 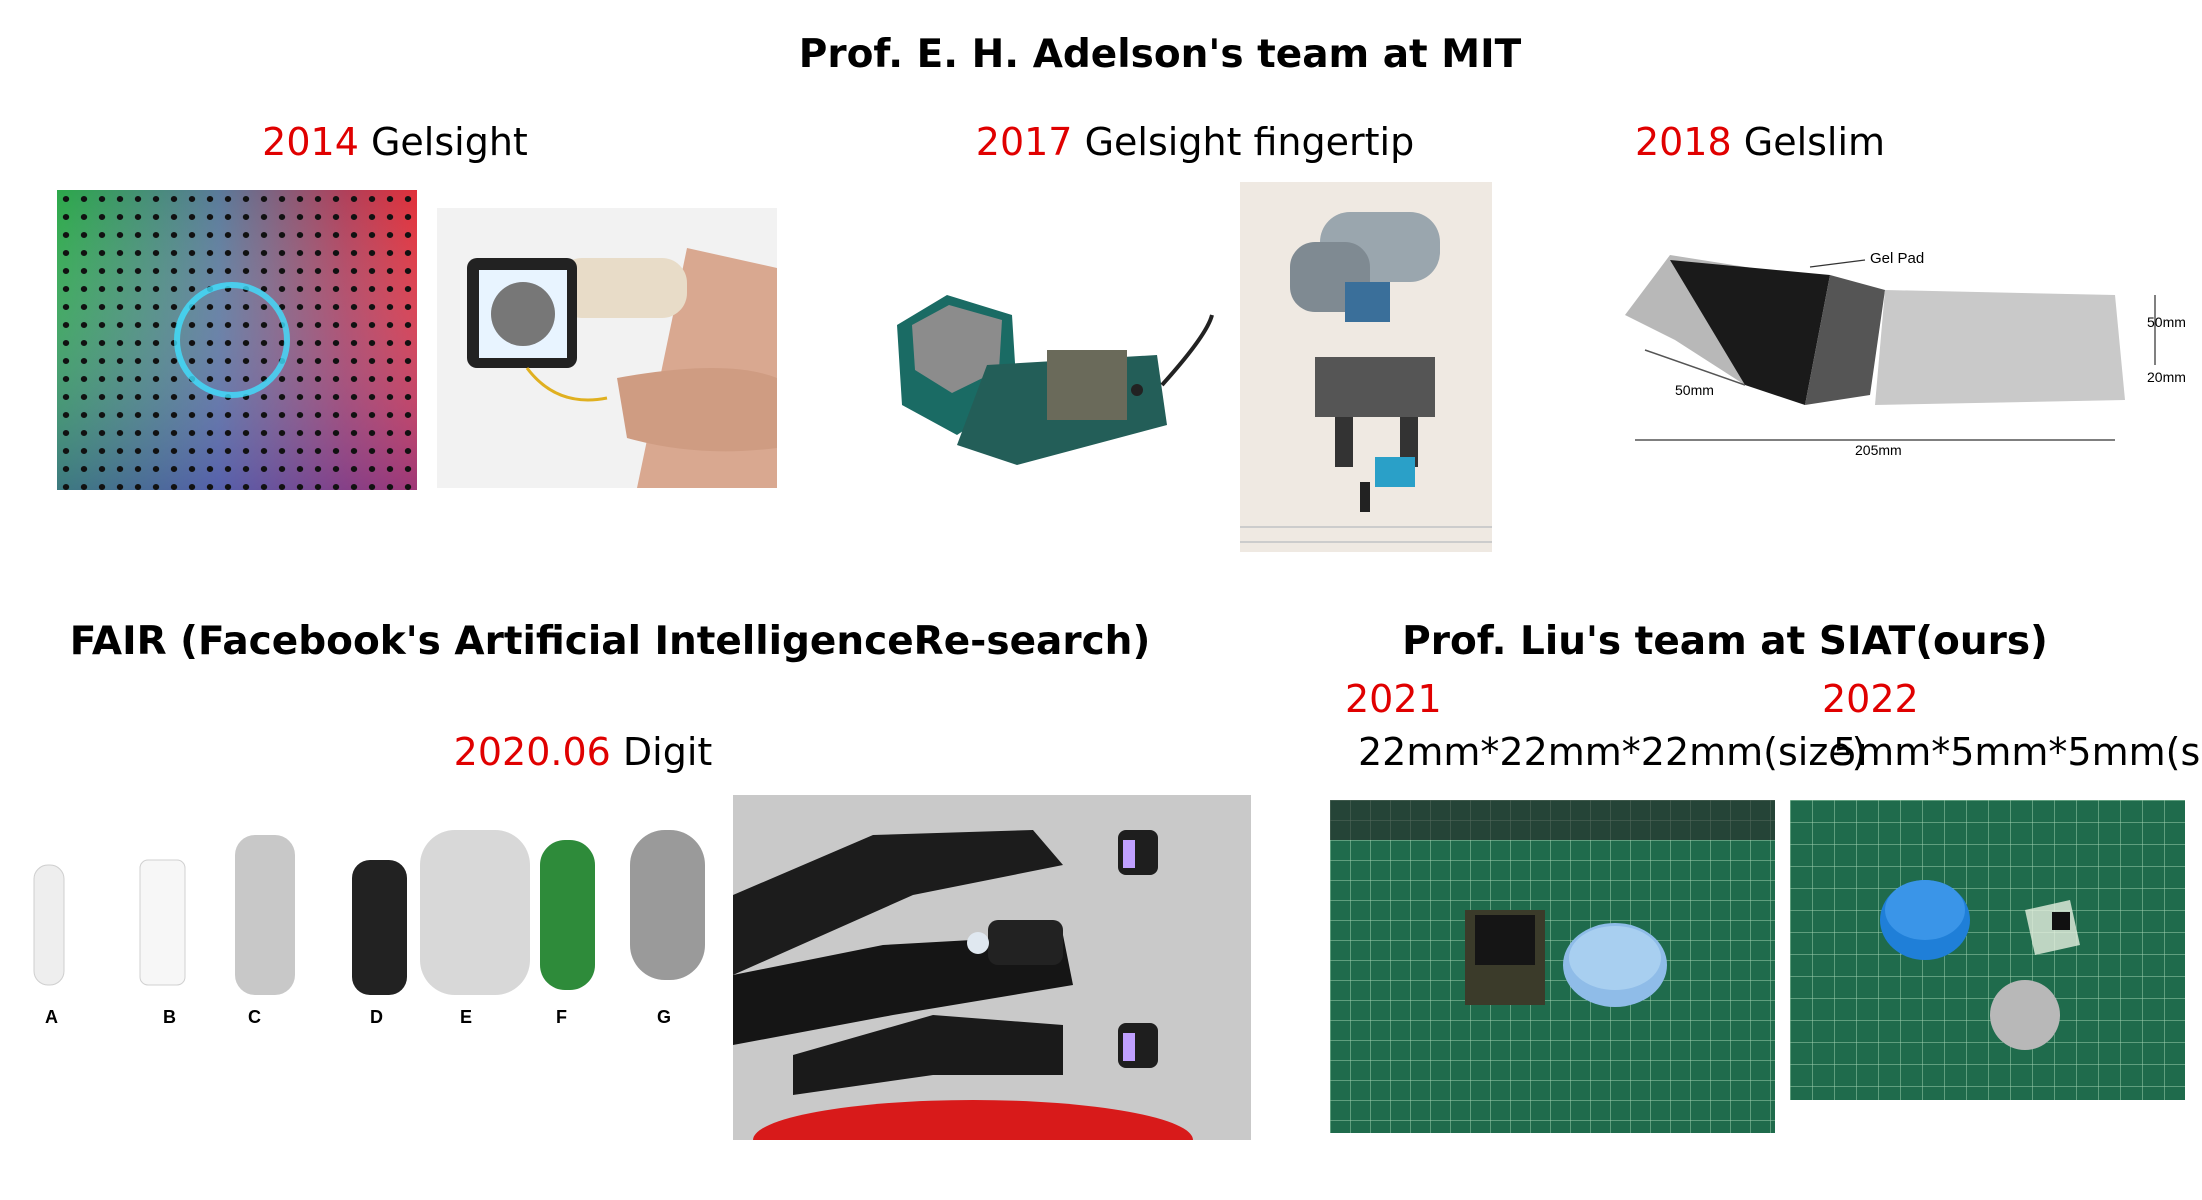 I want to click on caption-gelslim: 2018 Gelslim, so click(x=1760, y=142).